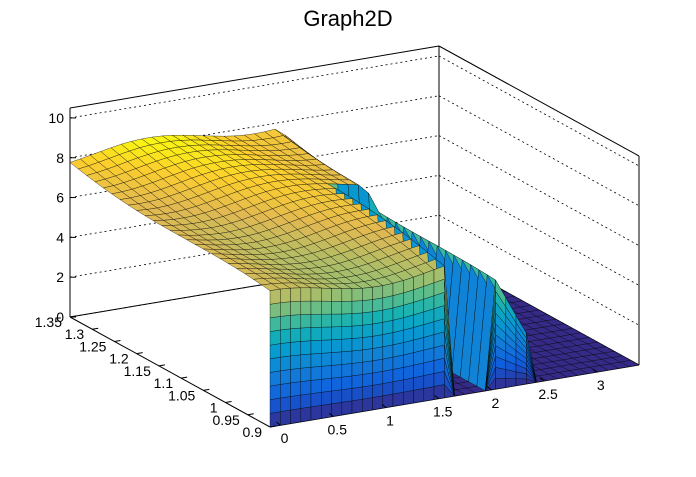 The image size is (696, 477). I want to click on x-tick-label: 1, so click(390, 421).